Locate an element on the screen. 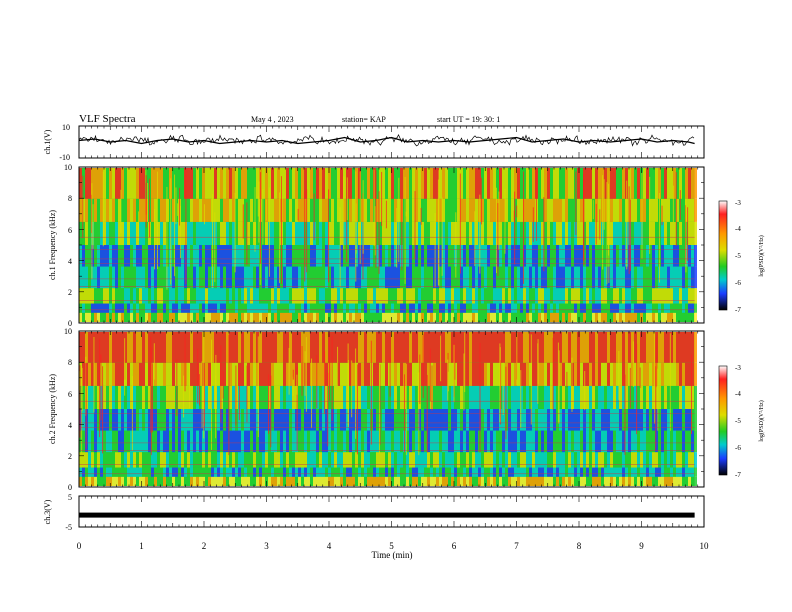  start-time-label: start UT = 19: 30: 1 is located at coordinates (468, 119).